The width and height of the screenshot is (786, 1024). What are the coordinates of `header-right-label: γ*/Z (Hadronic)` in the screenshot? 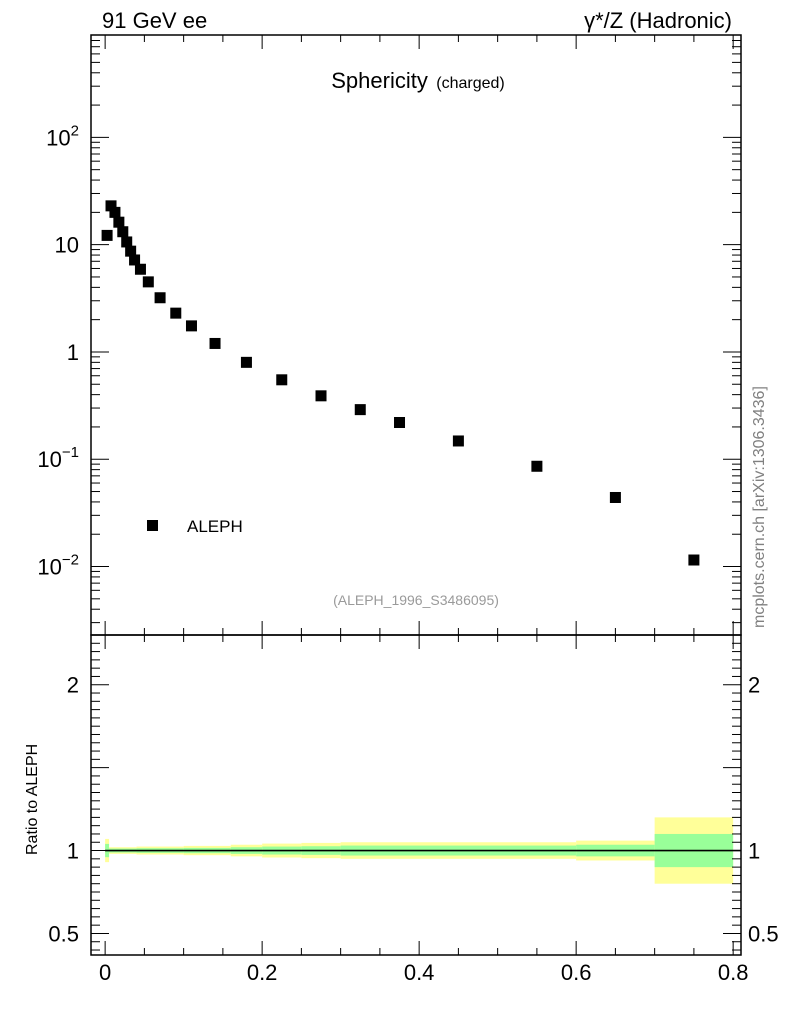 It's located at (658, 20).